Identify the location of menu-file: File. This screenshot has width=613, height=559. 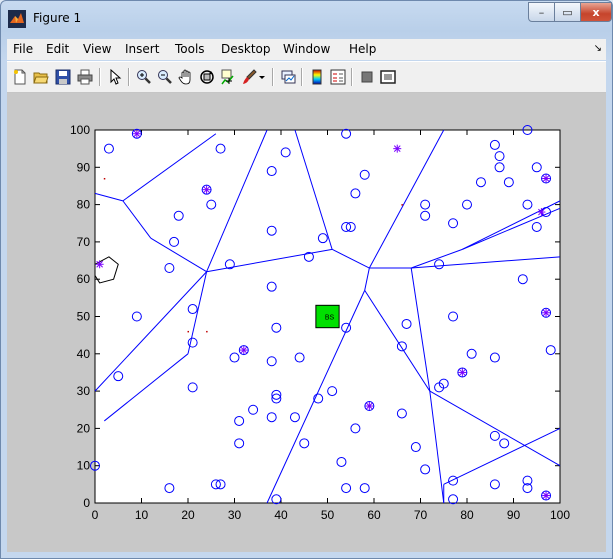
(23, 49).